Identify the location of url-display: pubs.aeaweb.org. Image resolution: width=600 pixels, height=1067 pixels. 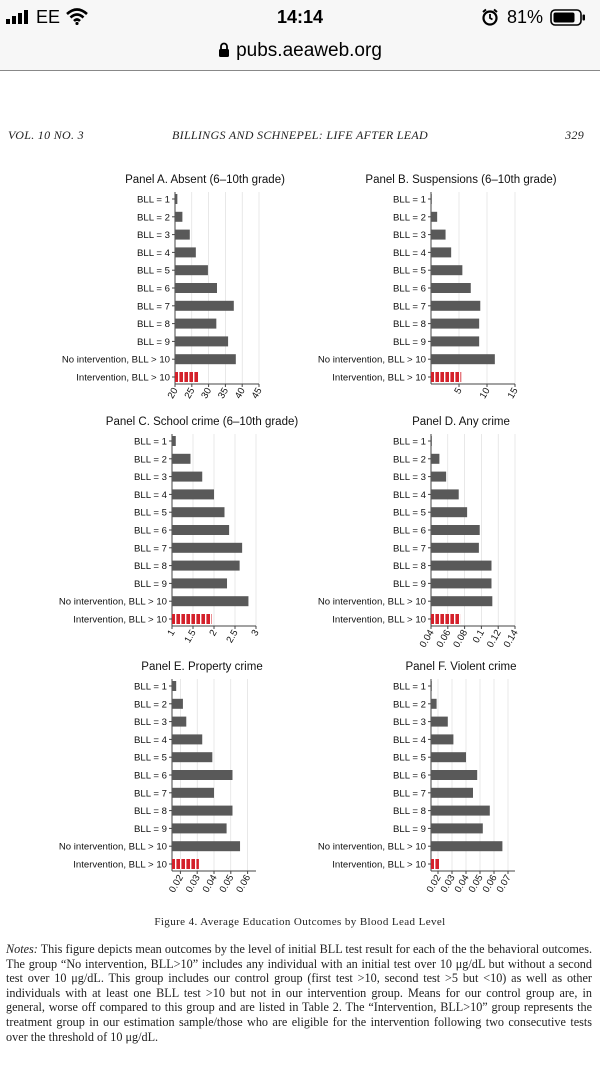
(300, 51).